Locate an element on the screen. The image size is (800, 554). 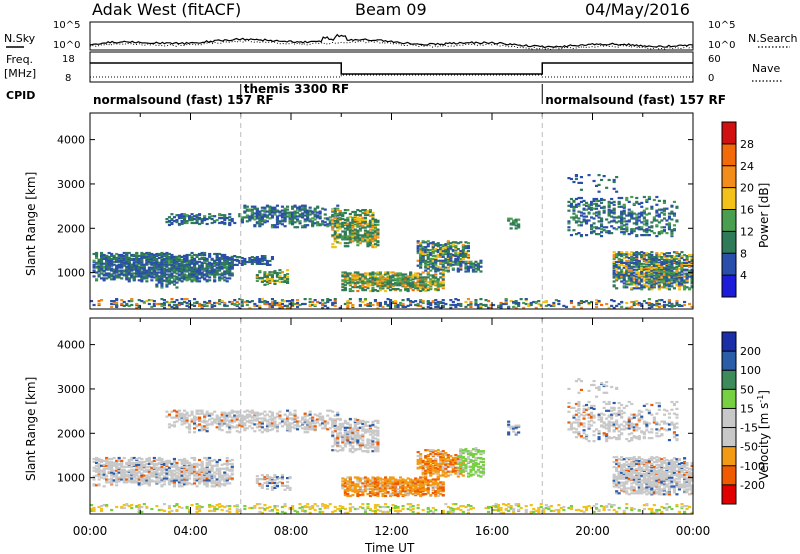
cpid-label: CPID is located at coordinates (20, 95).